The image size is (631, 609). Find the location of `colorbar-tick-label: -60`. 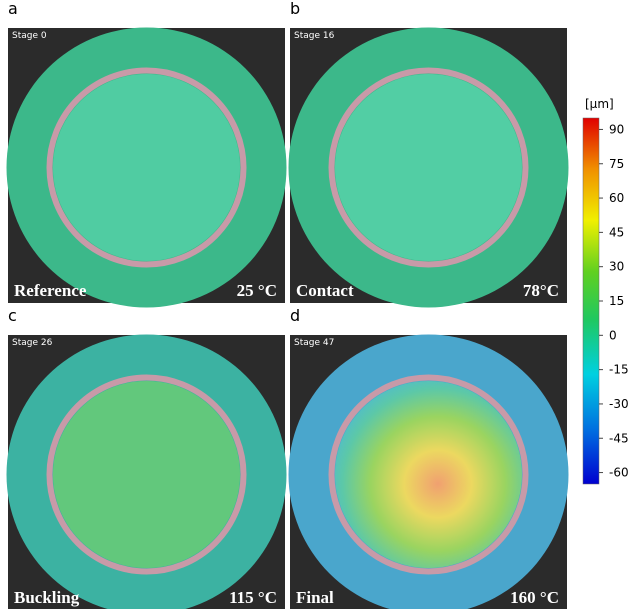

colorbar-tick-label: -60 is located at coordinates (619, 473).